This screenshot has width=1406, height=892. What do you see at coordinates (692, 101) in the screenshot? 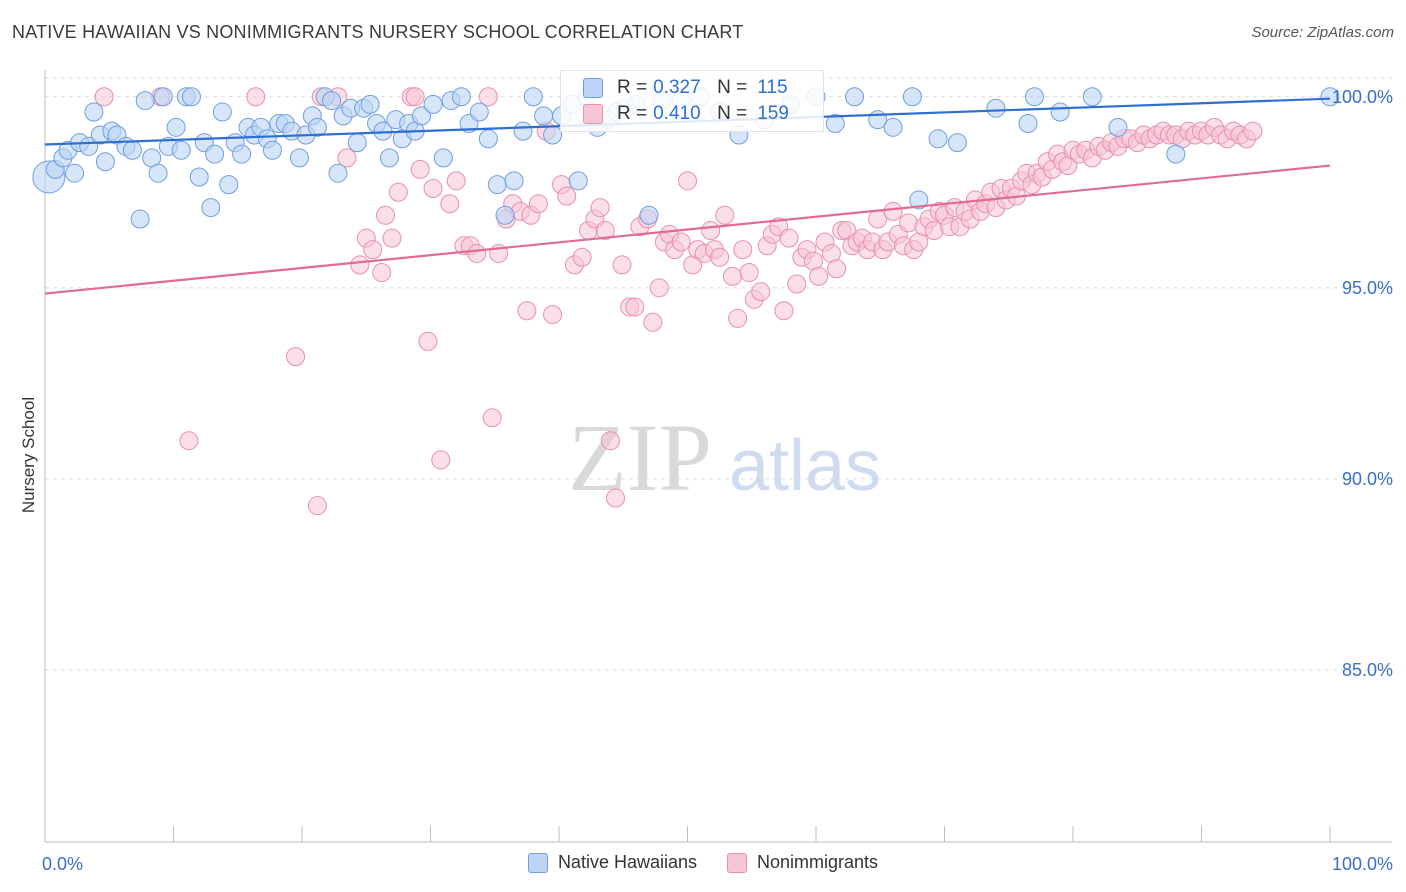
I see `stats-box: R = 0.327 N = 115 R = 0.410 N = 159` at bounding box center [692, 101].